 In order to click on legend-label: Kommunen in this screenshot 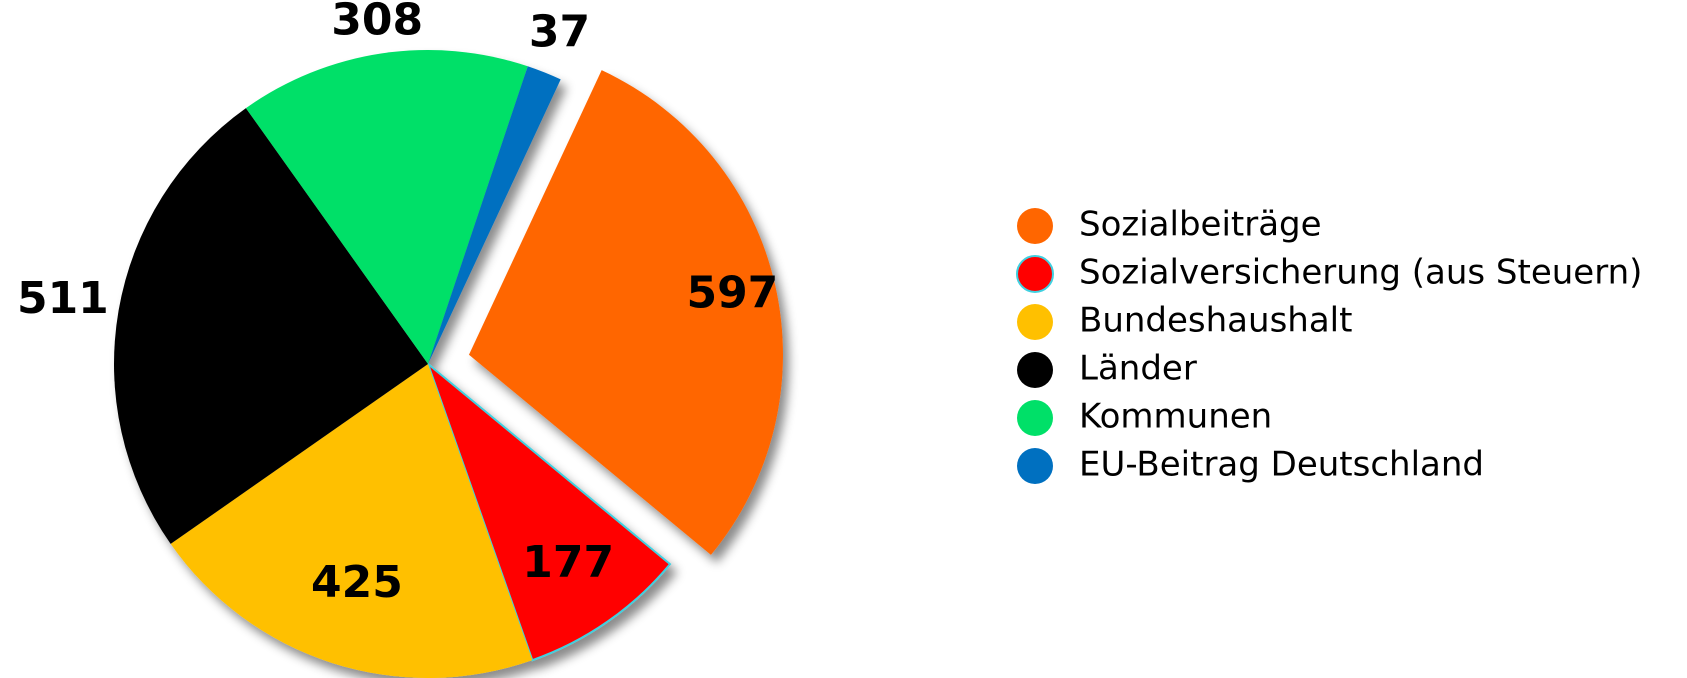, I will do `click(1175, 417)`.